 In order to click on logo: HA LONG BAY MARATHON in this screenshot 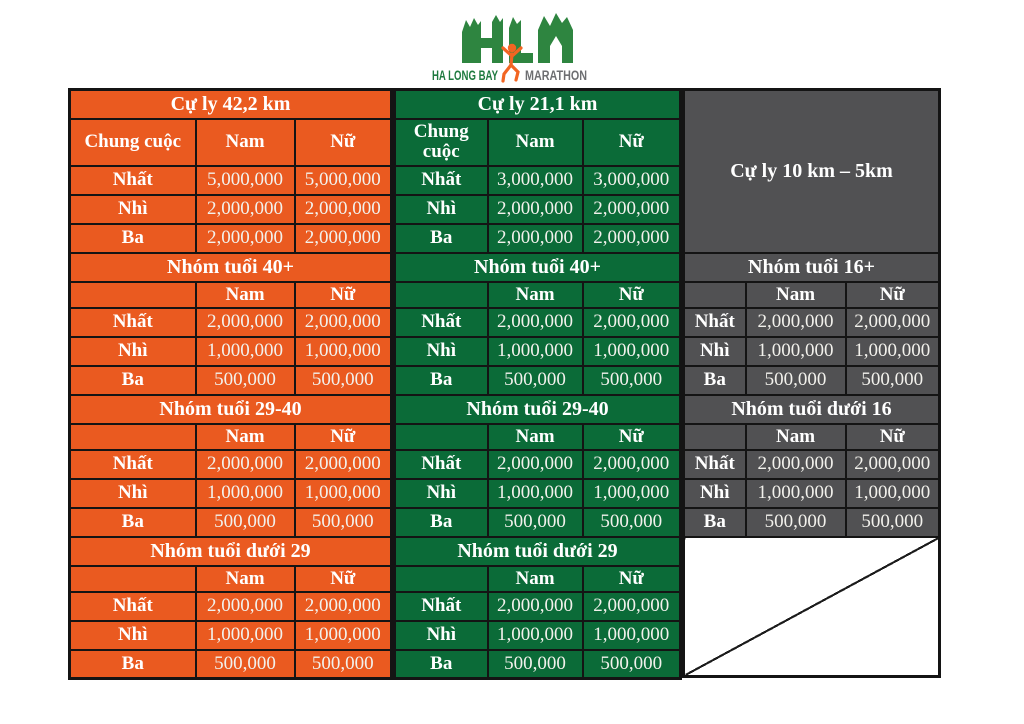, I will do `click(512, 44)`.